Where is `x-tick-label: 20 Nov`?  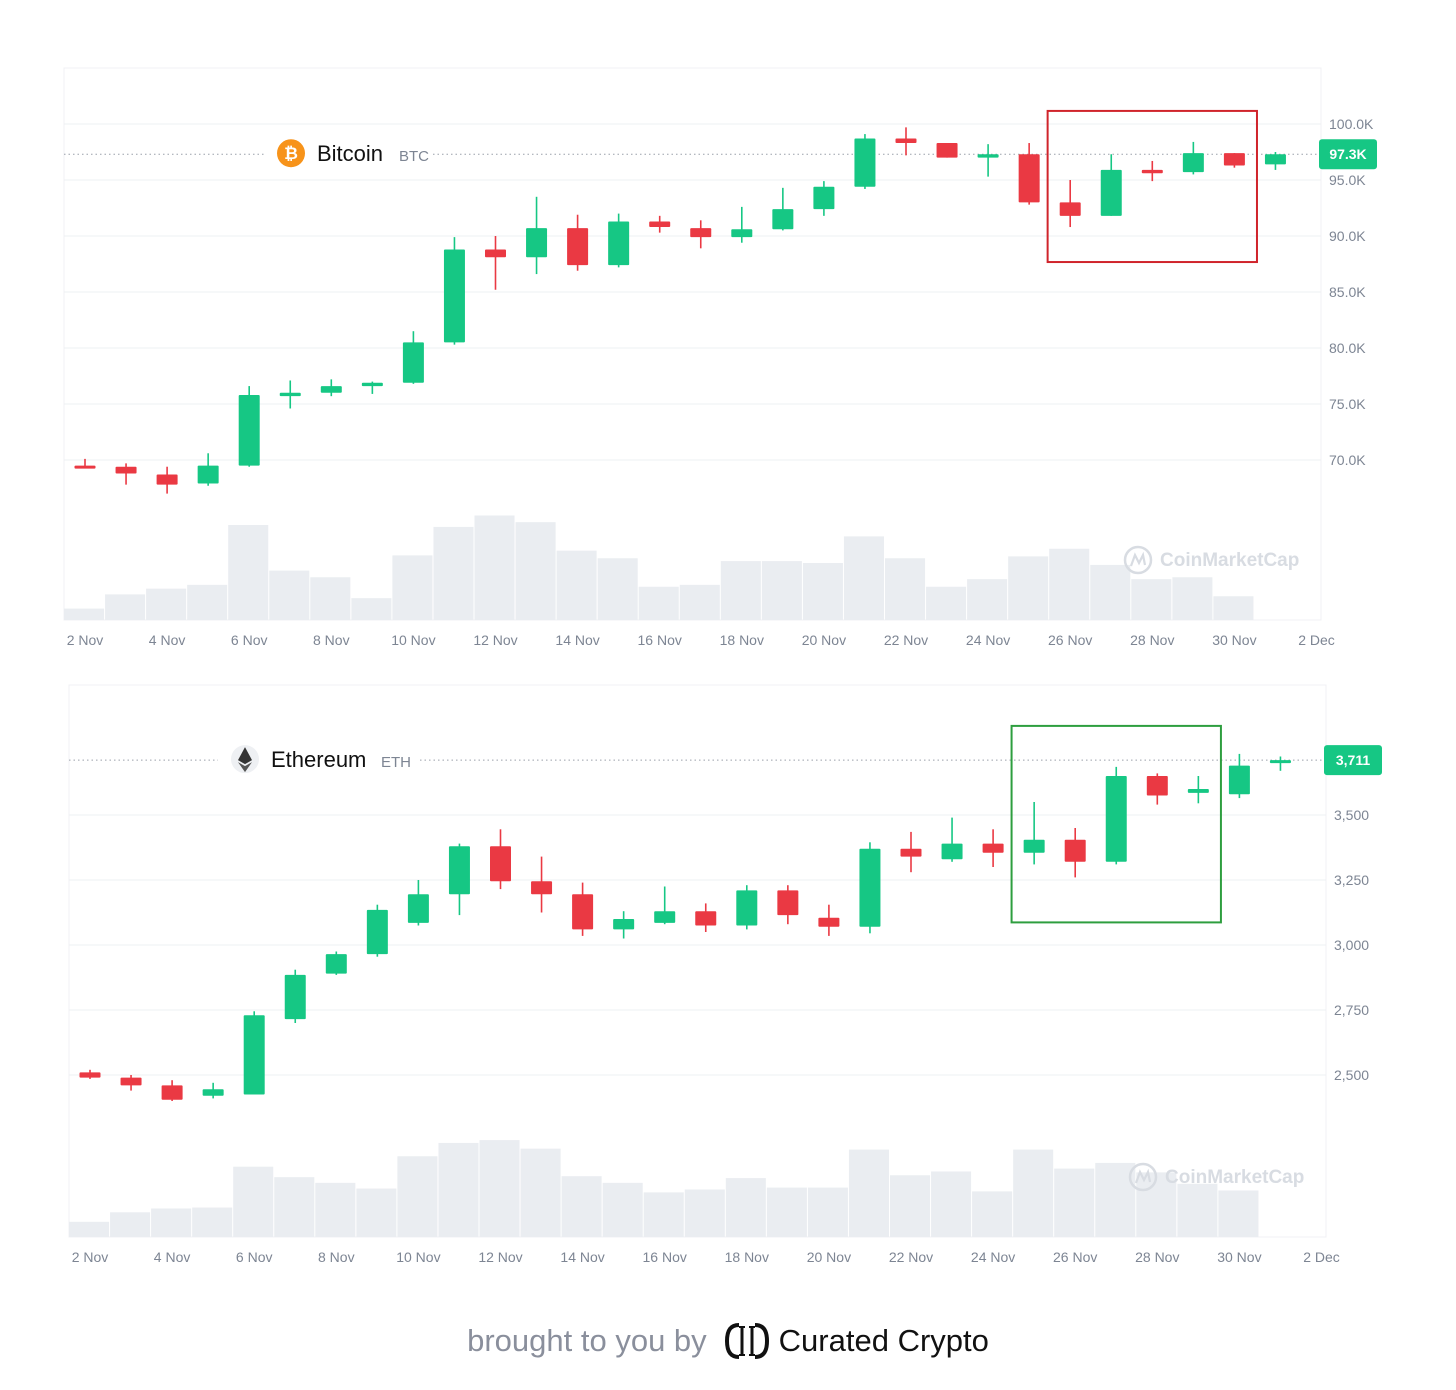 x-tick-label: 20 Nov is located at coordinates (824, 640).